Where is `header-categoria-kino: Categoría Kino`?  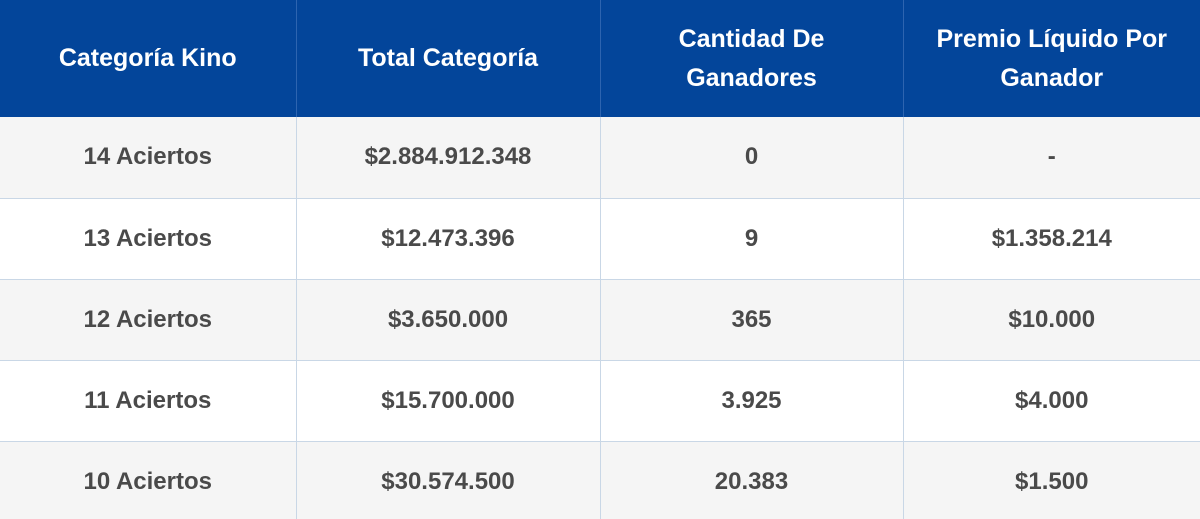
header-categoria-kino: Categoría Kino is located at coordinates (148, 58).